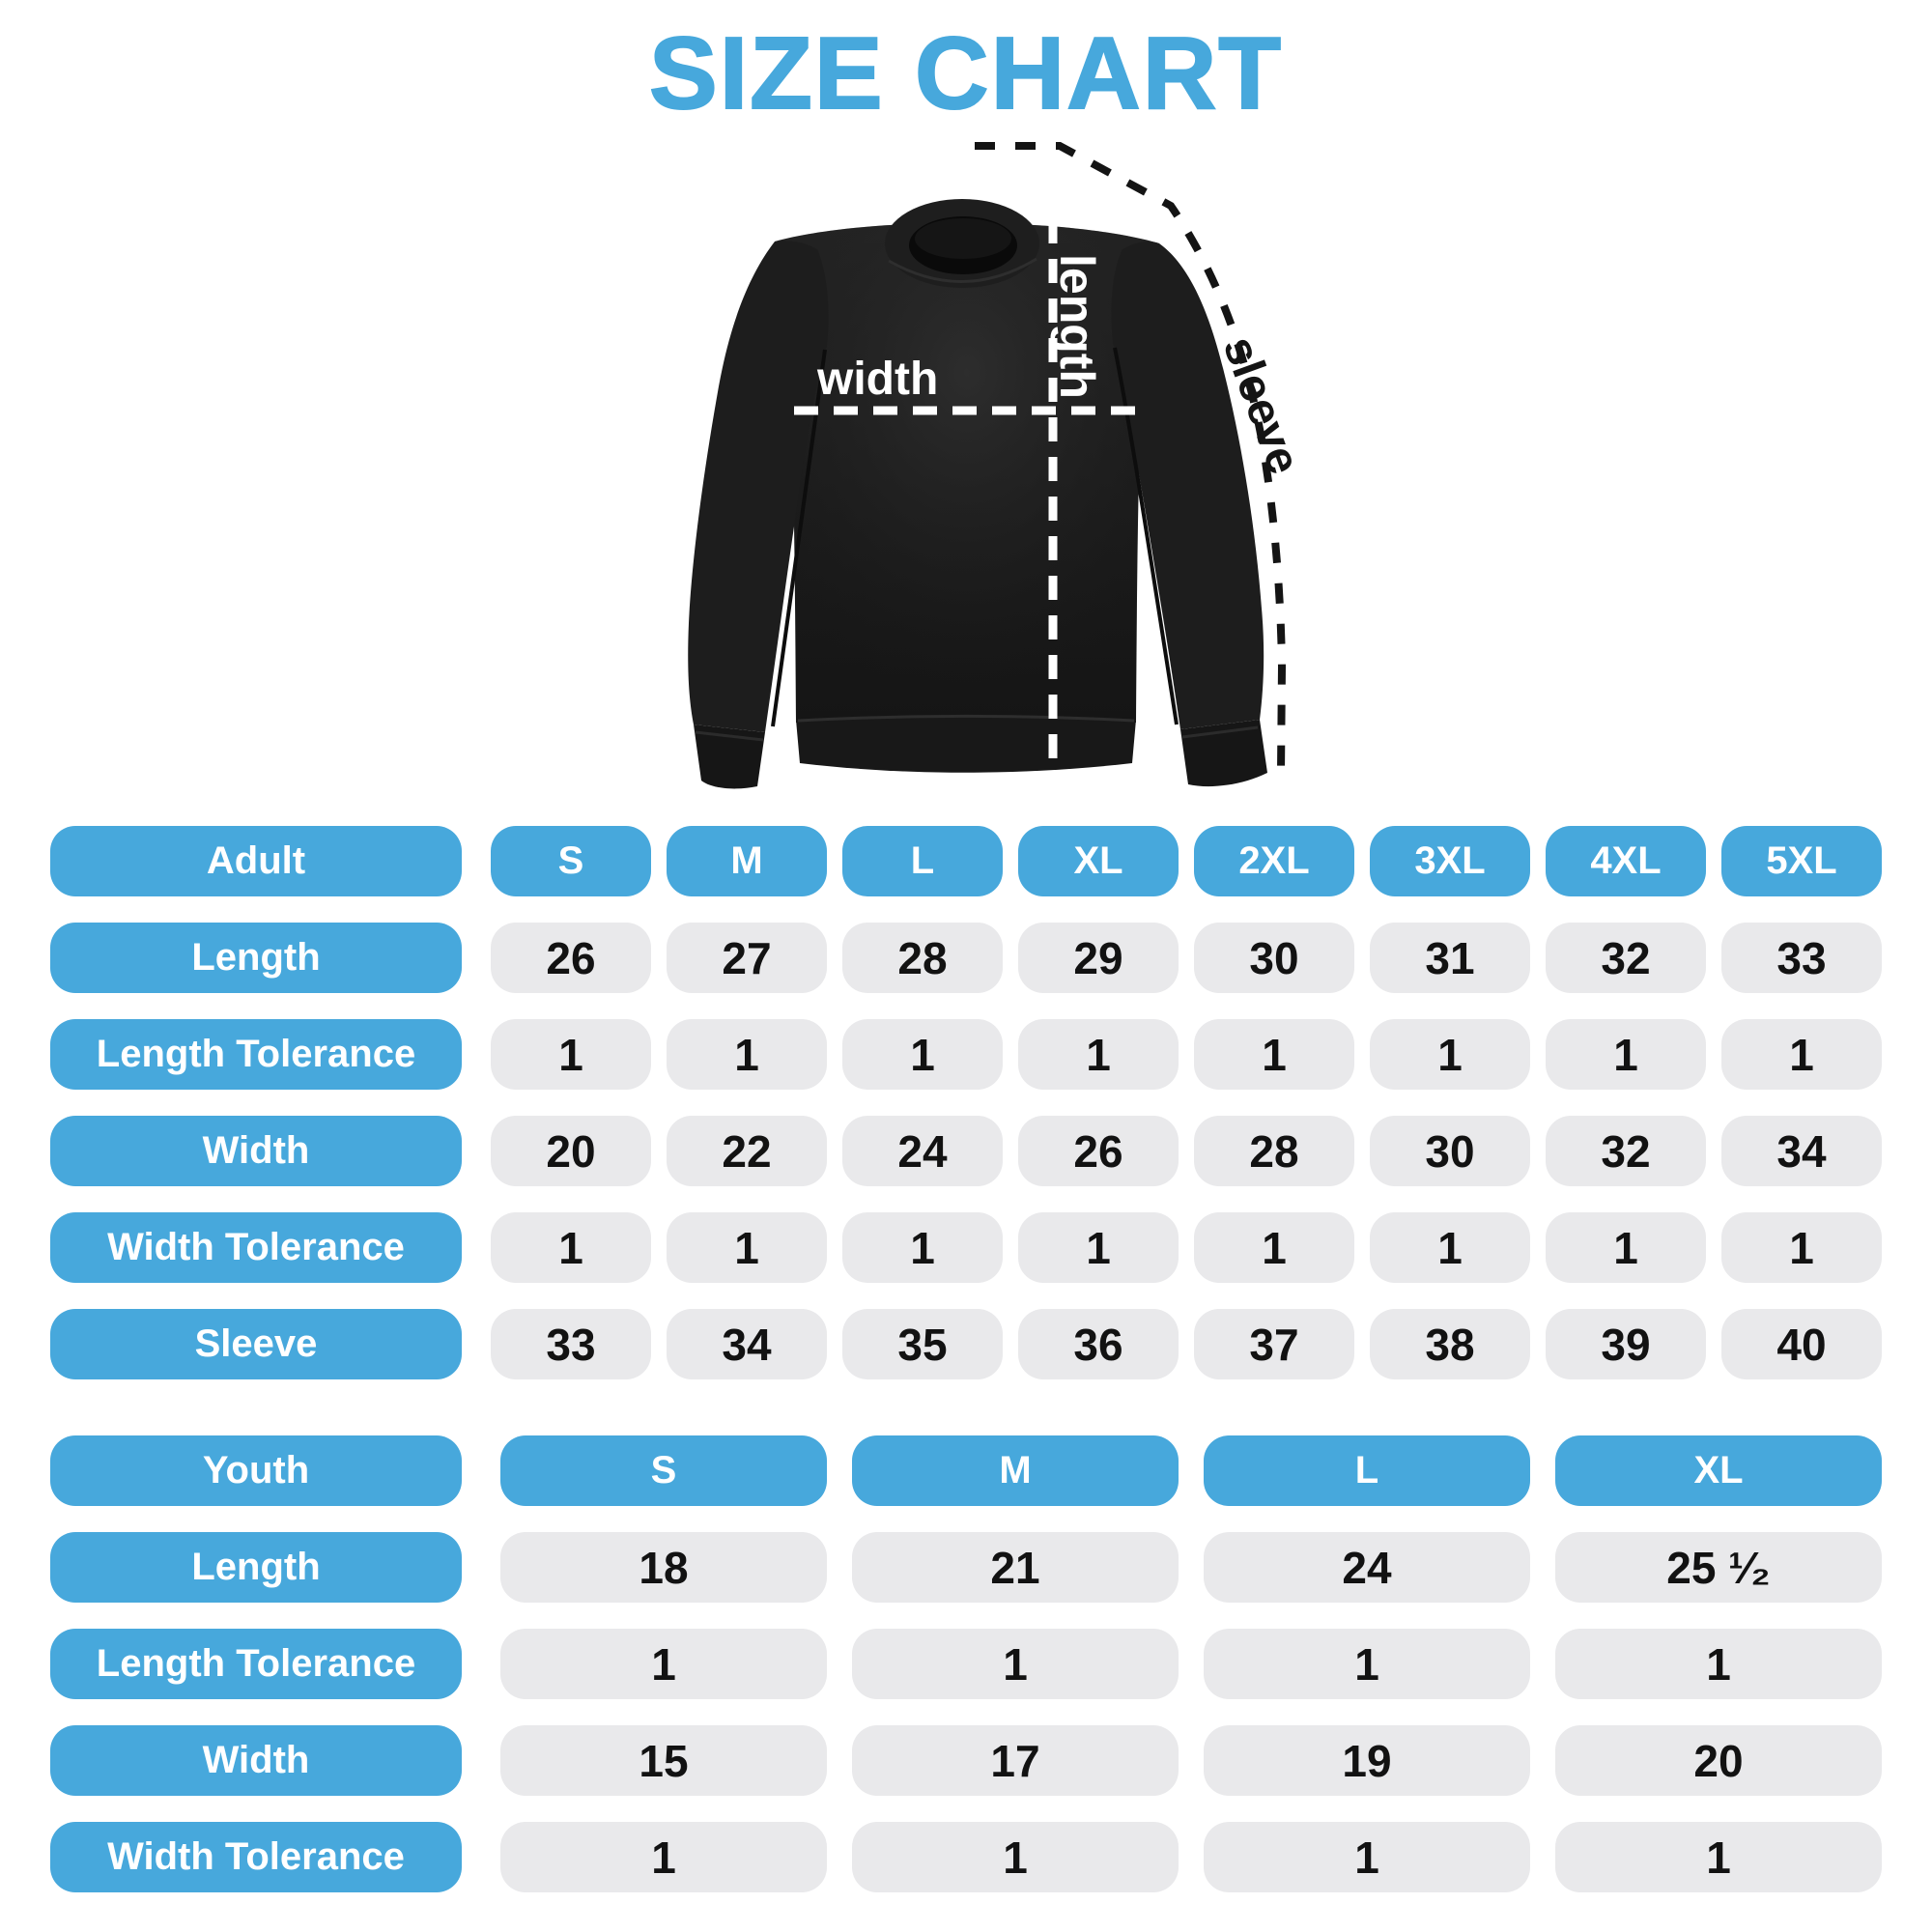 This screenshot has width=1932, height=1932. I want to click on width-label: width, so click(877, 379).